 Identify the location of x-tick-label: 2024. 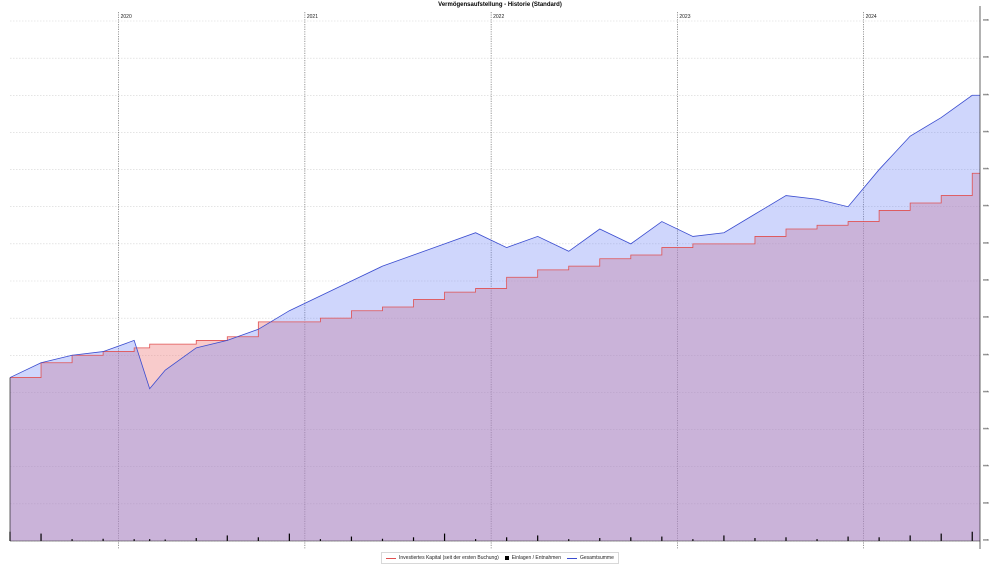
(871, 17).